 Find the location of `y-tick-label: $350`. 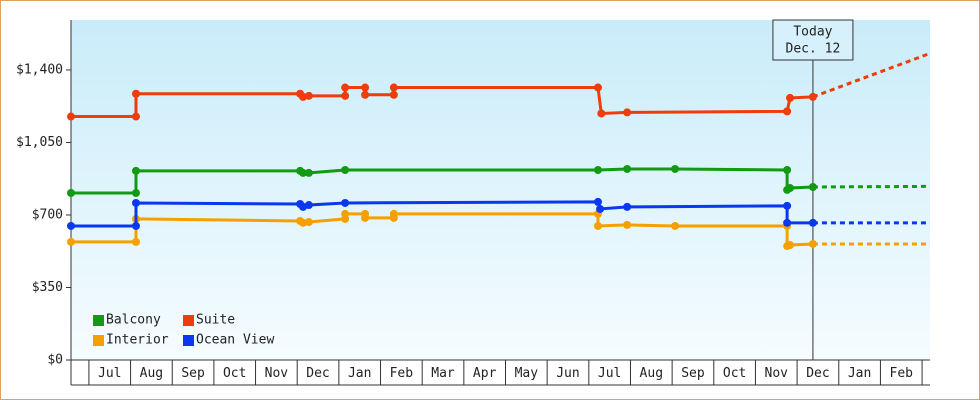

y-tick-label: $350 is located at coordinates (47, 287).